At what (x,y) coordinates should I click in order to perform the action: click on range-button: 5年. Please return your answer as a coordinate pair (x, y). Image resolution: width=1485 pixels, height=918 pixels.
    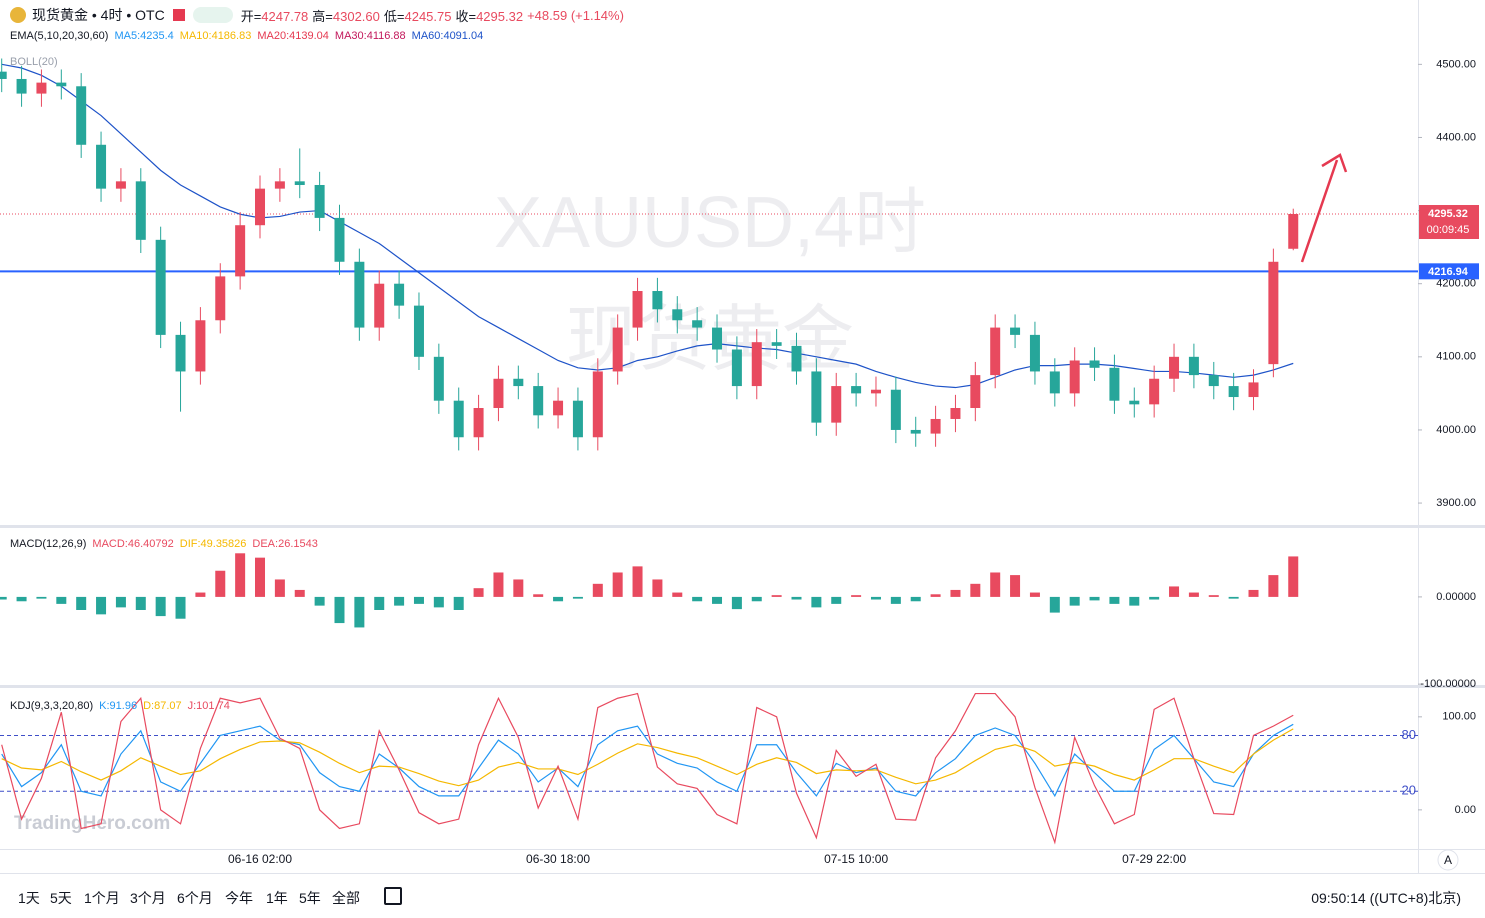
    Looking at the image, I should click on (310, 898).